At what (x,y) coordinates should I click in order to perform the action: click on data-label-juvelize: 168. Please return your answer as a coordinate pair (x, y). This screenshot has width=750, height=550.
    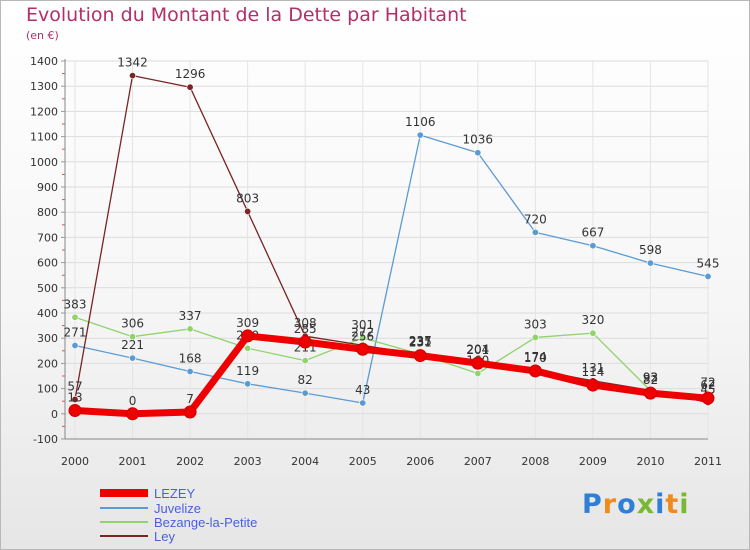
    Looking at the image, I should click on (190, 358).